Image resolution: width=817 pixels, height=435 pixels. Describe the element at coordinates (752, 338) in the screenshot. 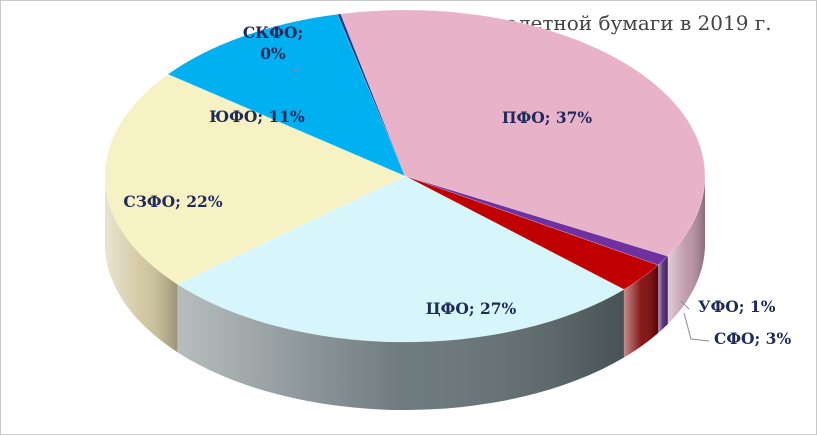

I see `slice-label-сфо: СФО; 3%` at that location.